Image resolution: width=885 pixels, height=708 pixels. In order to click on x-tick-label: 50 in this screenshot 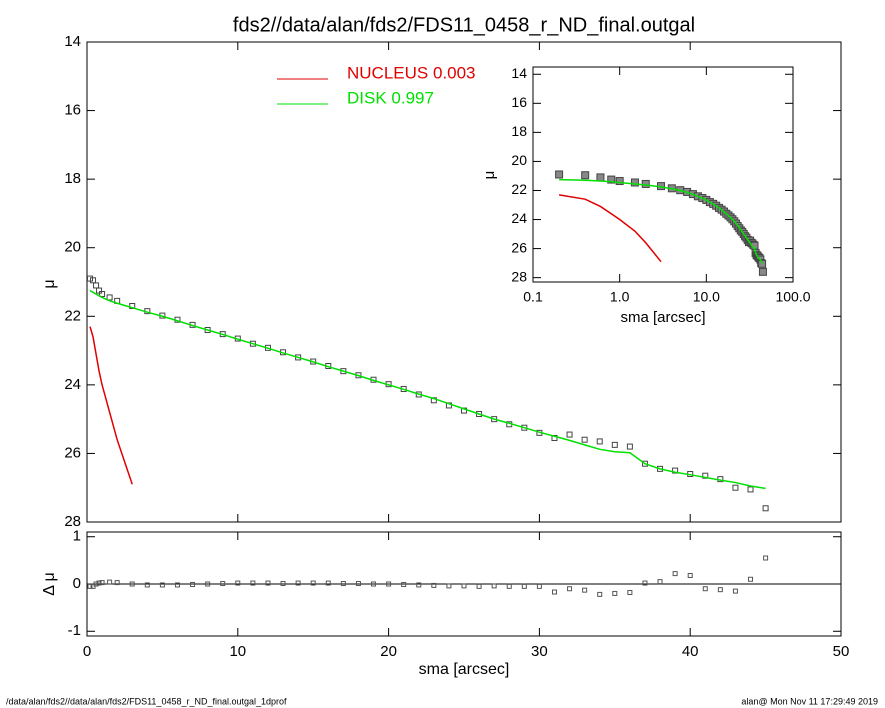, I will do `click(841, 651)`.